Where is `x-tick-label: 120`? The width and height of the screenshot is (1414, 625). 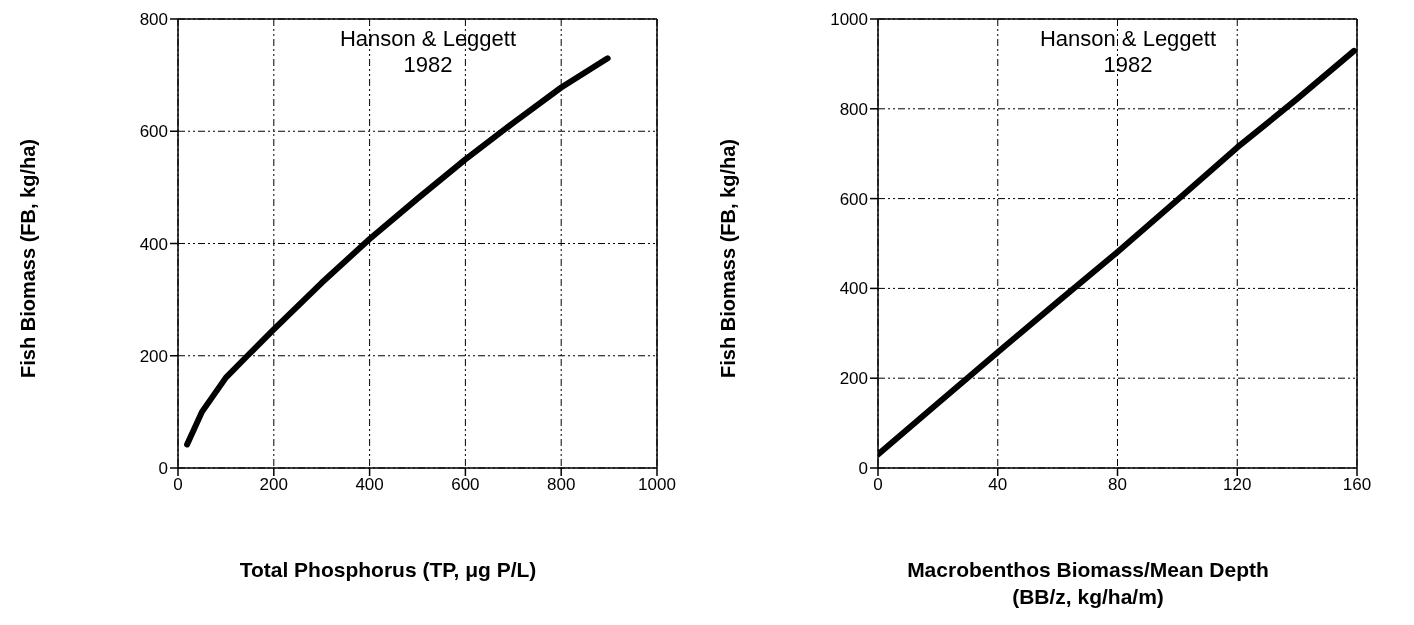
x-tick-label: 120 is located at coordinates (1237, 485).